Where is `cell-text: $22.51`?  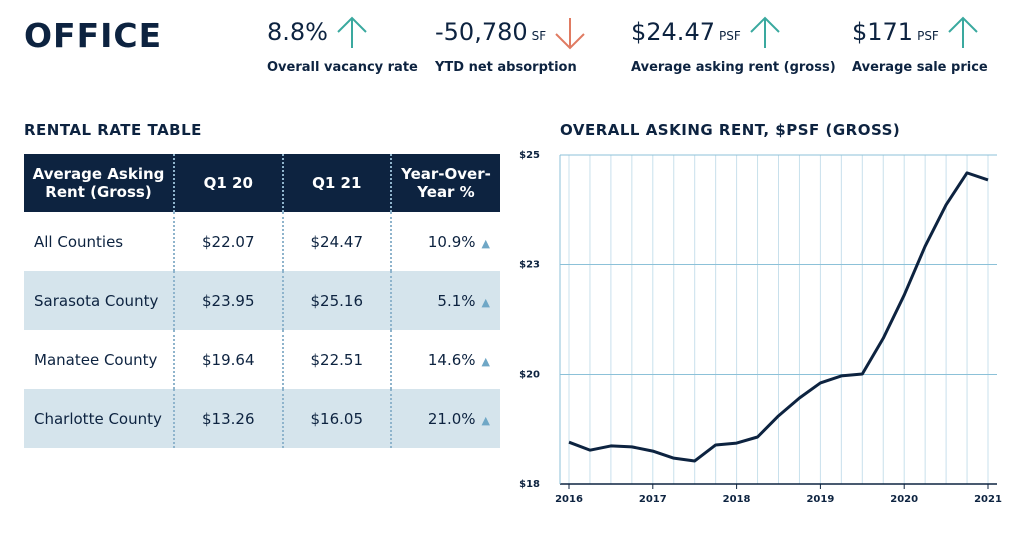
cell-text: $22.51 is located at coordinates (337, 359).